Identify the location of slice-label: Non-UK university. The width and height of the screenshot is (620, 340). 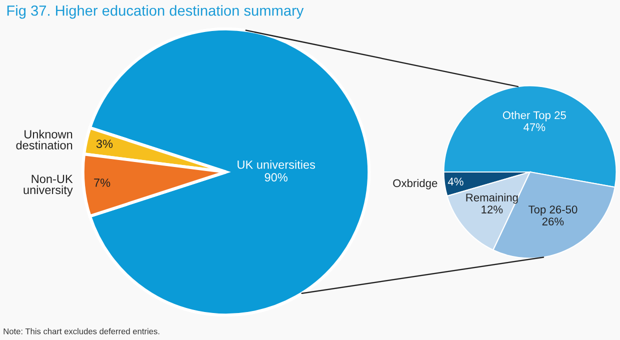
(48, 185).